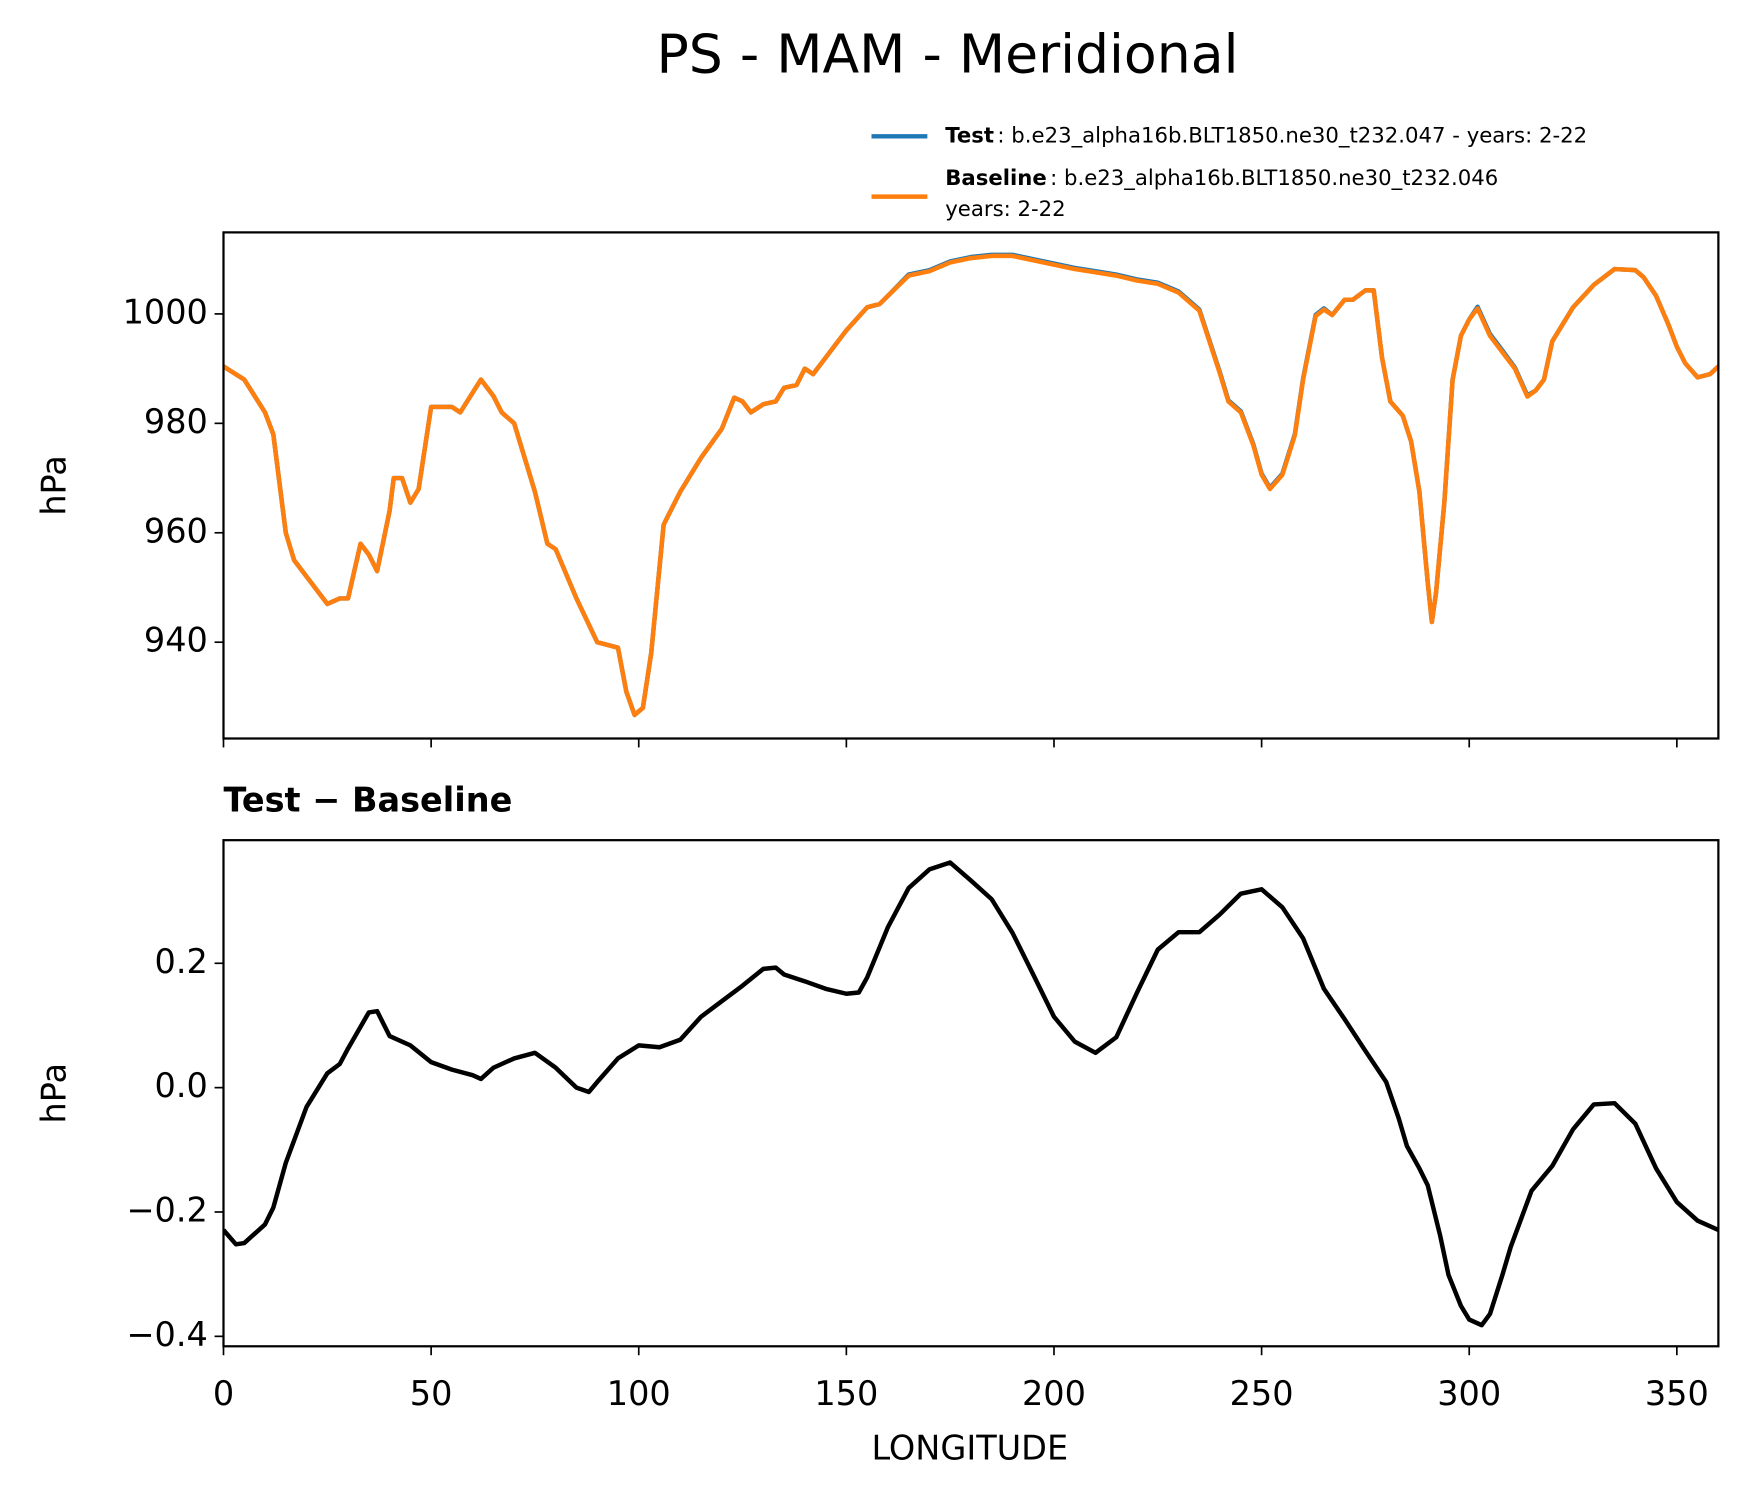 The image size is (1743, 1496). Describe the element at coordinates (1274, 178) in the screenshot. I see `legend-description: : b.e23_alpha16b.BLT1850.ne30_t232.046` at that location.